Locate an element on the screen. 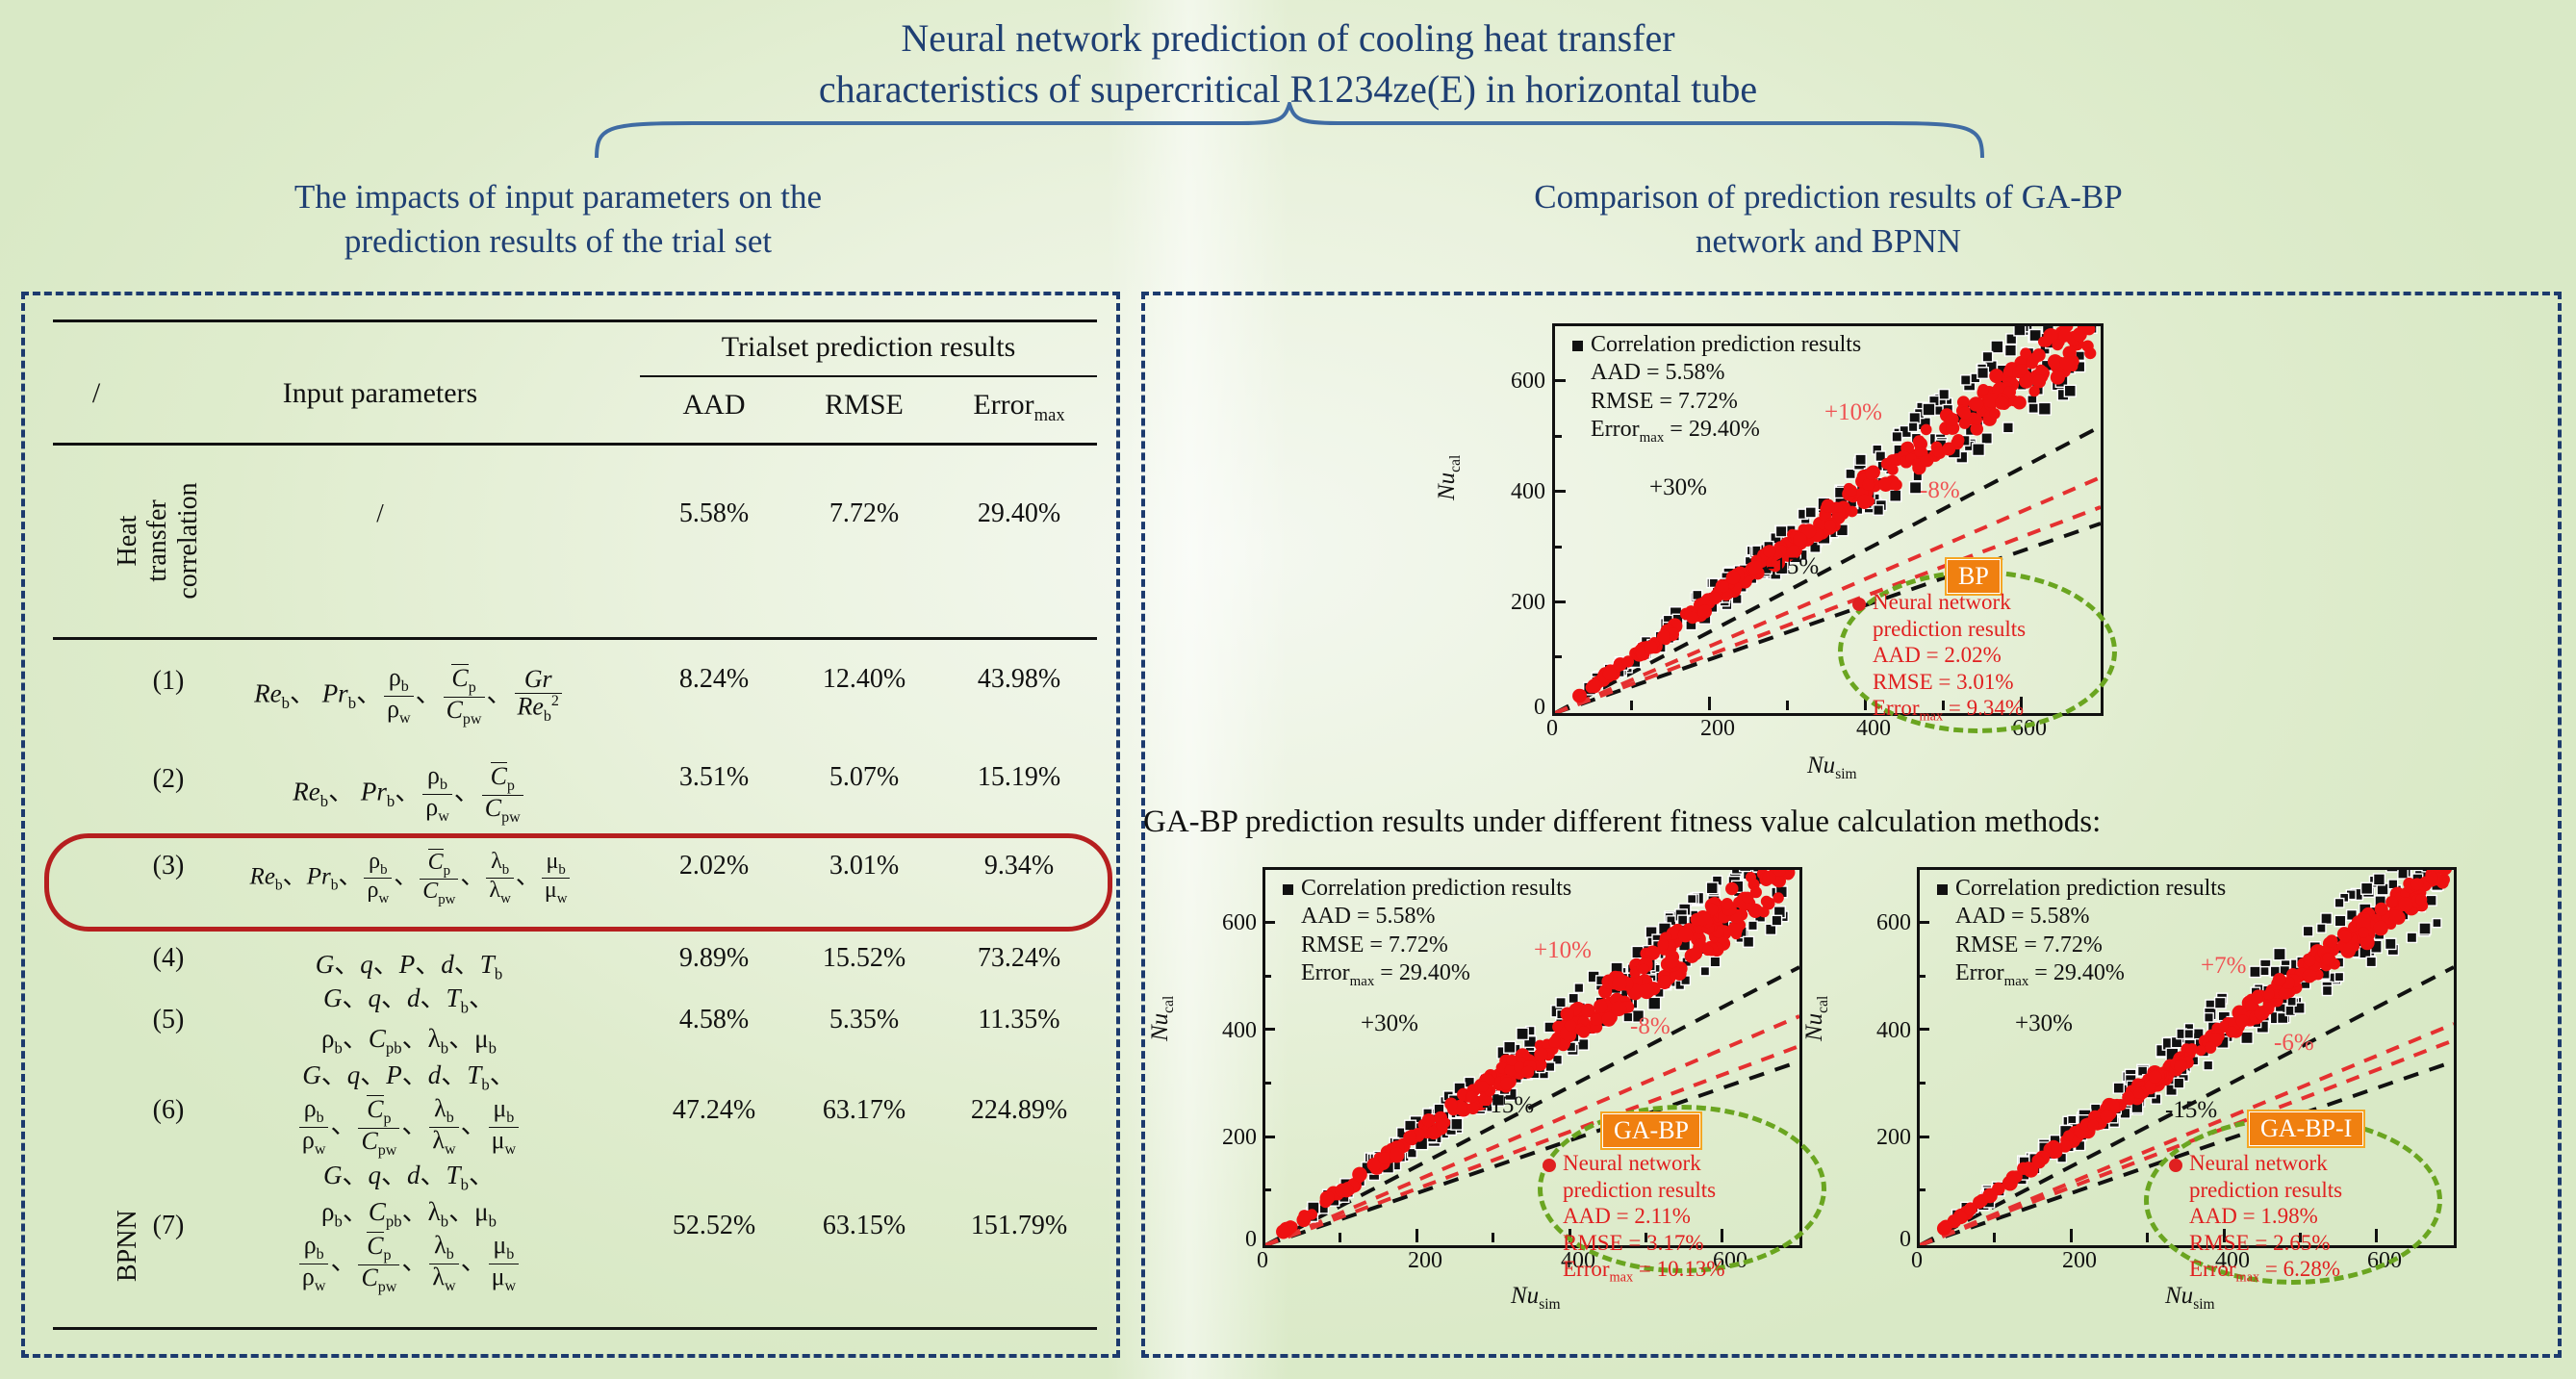 The width and height of the screenshot is (2576, 1379). table-row-4-rmse: 15.52% is located at coordinates (864, 958).